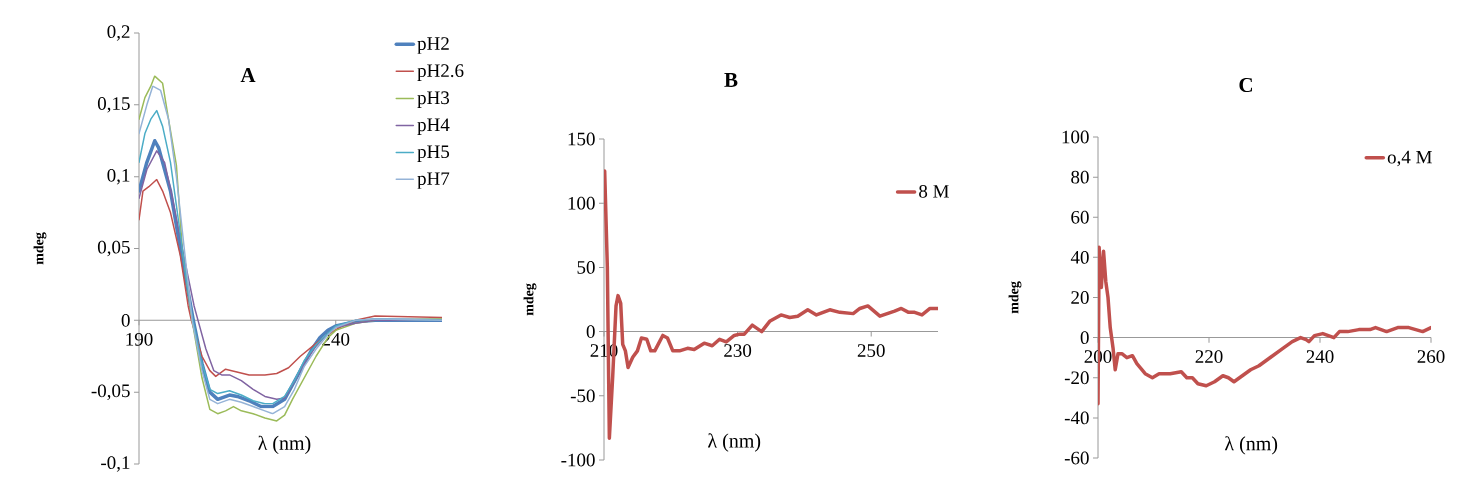 Image resolution: width=1464 pixels, height=493 pixels. What do you see at coordinates (248, 75) in the screenshot?
I see `text: A` at bounding box center [248, 75].